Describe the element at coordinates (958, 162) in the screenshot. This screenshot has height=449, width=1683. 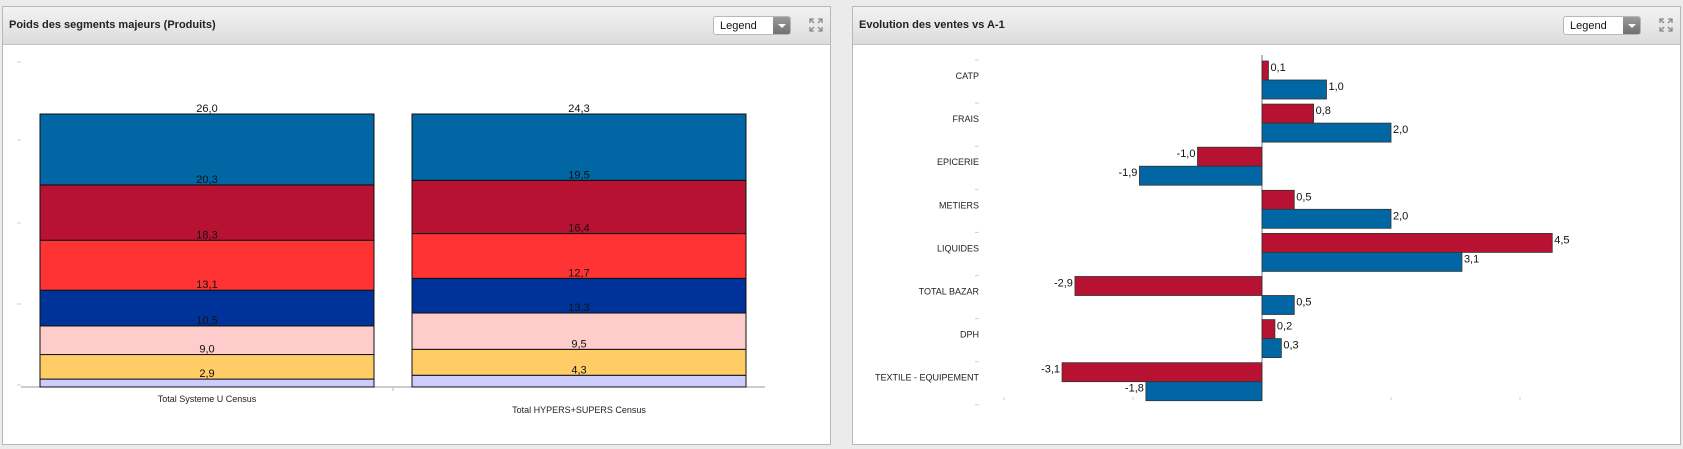
I see `category-label: EPICERIE` at that location.